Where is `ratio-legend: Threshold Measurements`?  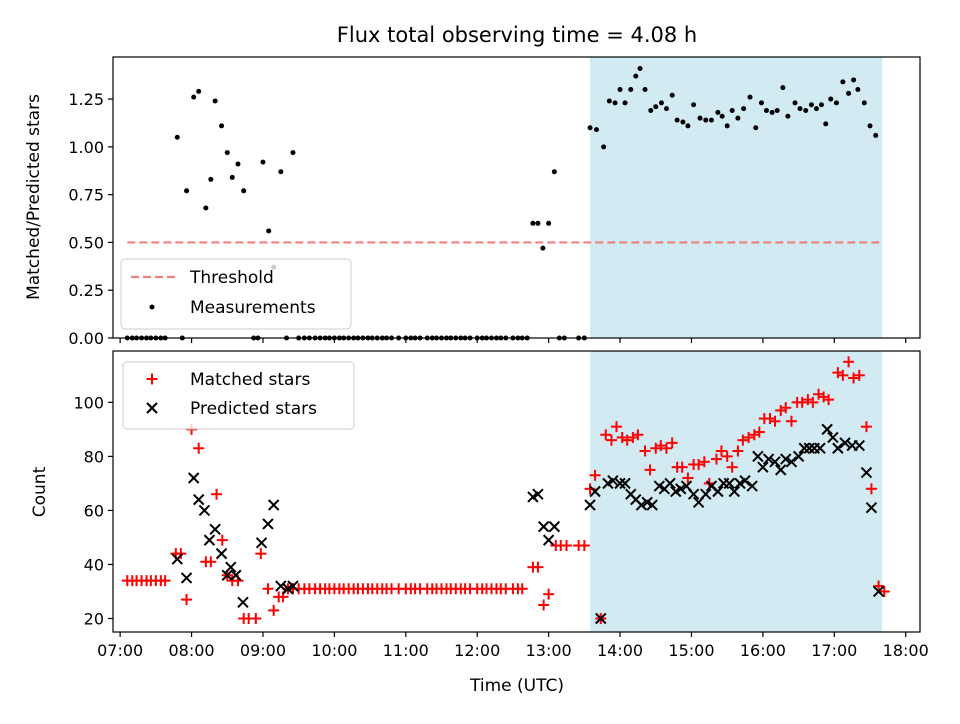 ratio-legend: Threshold Measurements is located at coordinates (236, 294).